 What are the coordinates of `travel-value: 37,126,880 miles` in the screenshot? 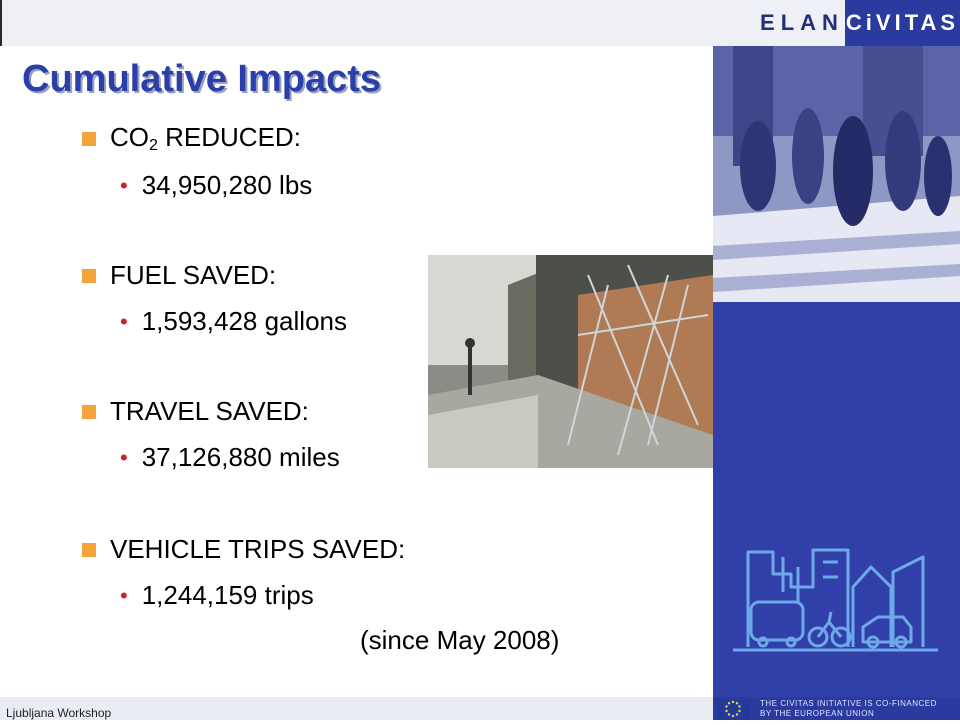 It's located at (240, 457).